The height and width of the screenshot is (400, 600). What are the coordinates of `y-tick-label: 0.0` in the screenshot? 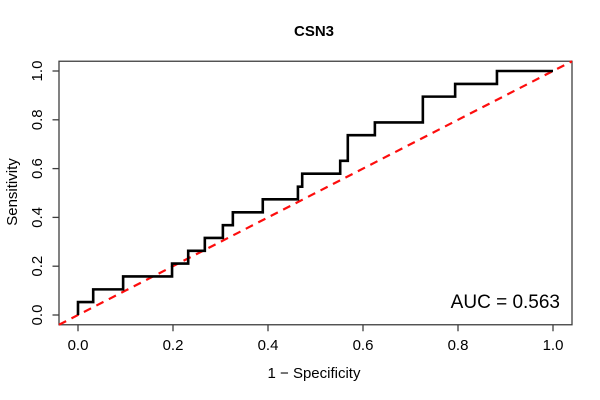 It's located at (37, 315).